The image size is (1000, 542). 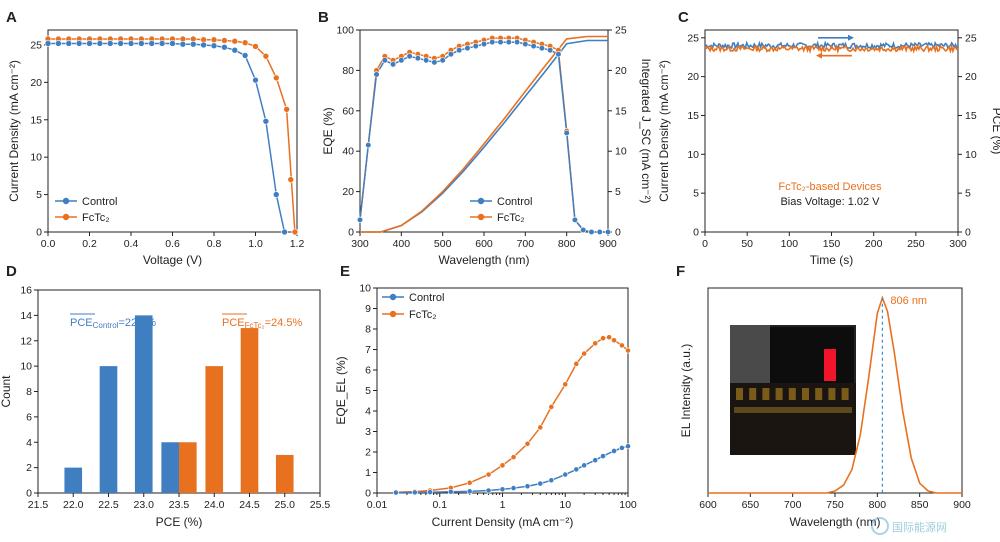 I want to click on fctc2-mean-value: =24.5%, so click(x=284, y=323).